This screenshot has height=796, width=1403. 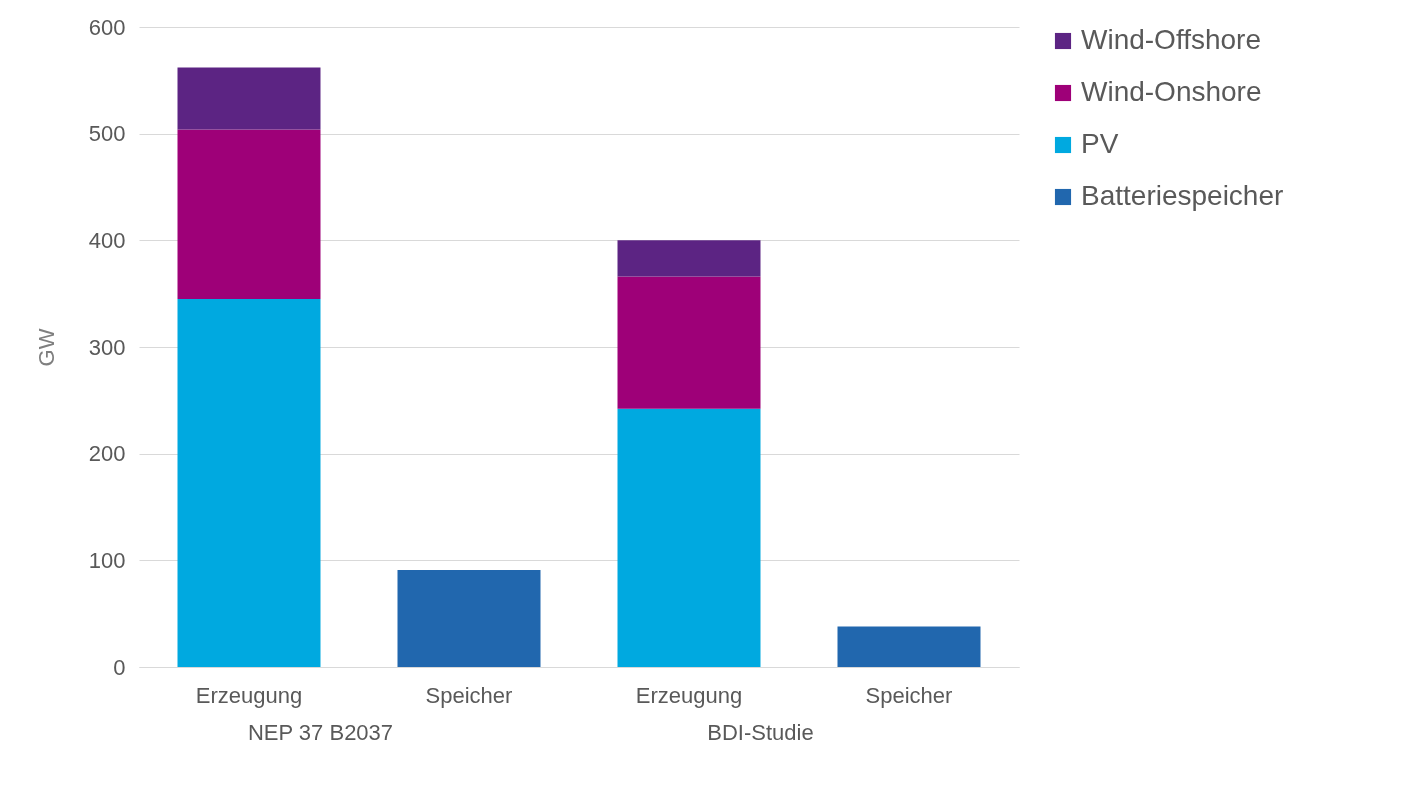 What do you see at coordinates (107, 240) in the screenshot?
I see `y-tick-label: 400` at bounding box center [107, 240].